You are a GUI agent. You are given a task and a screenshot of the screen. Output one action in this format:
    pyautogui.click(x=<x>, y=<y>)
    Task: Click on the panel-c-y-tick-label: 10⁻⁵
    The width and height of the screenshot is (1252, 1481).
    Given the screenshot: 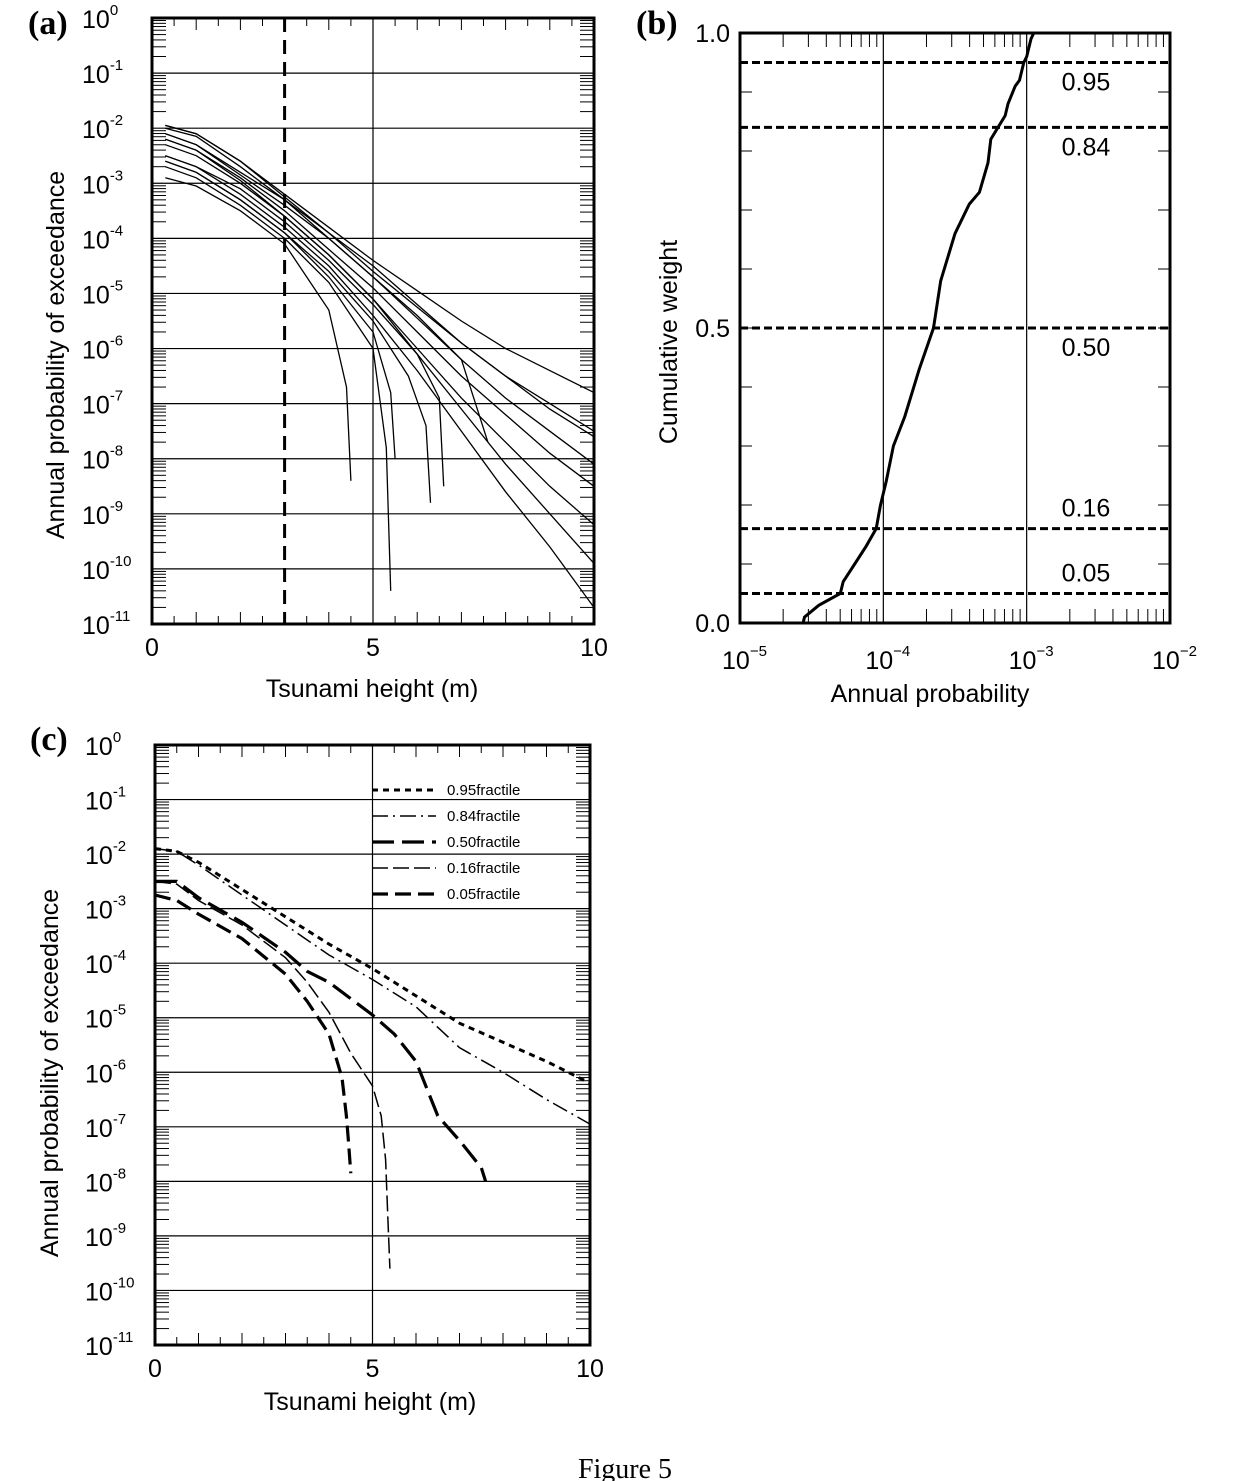 What is the action you would take?
    pyautogui.click(x=105, y=1018)
    